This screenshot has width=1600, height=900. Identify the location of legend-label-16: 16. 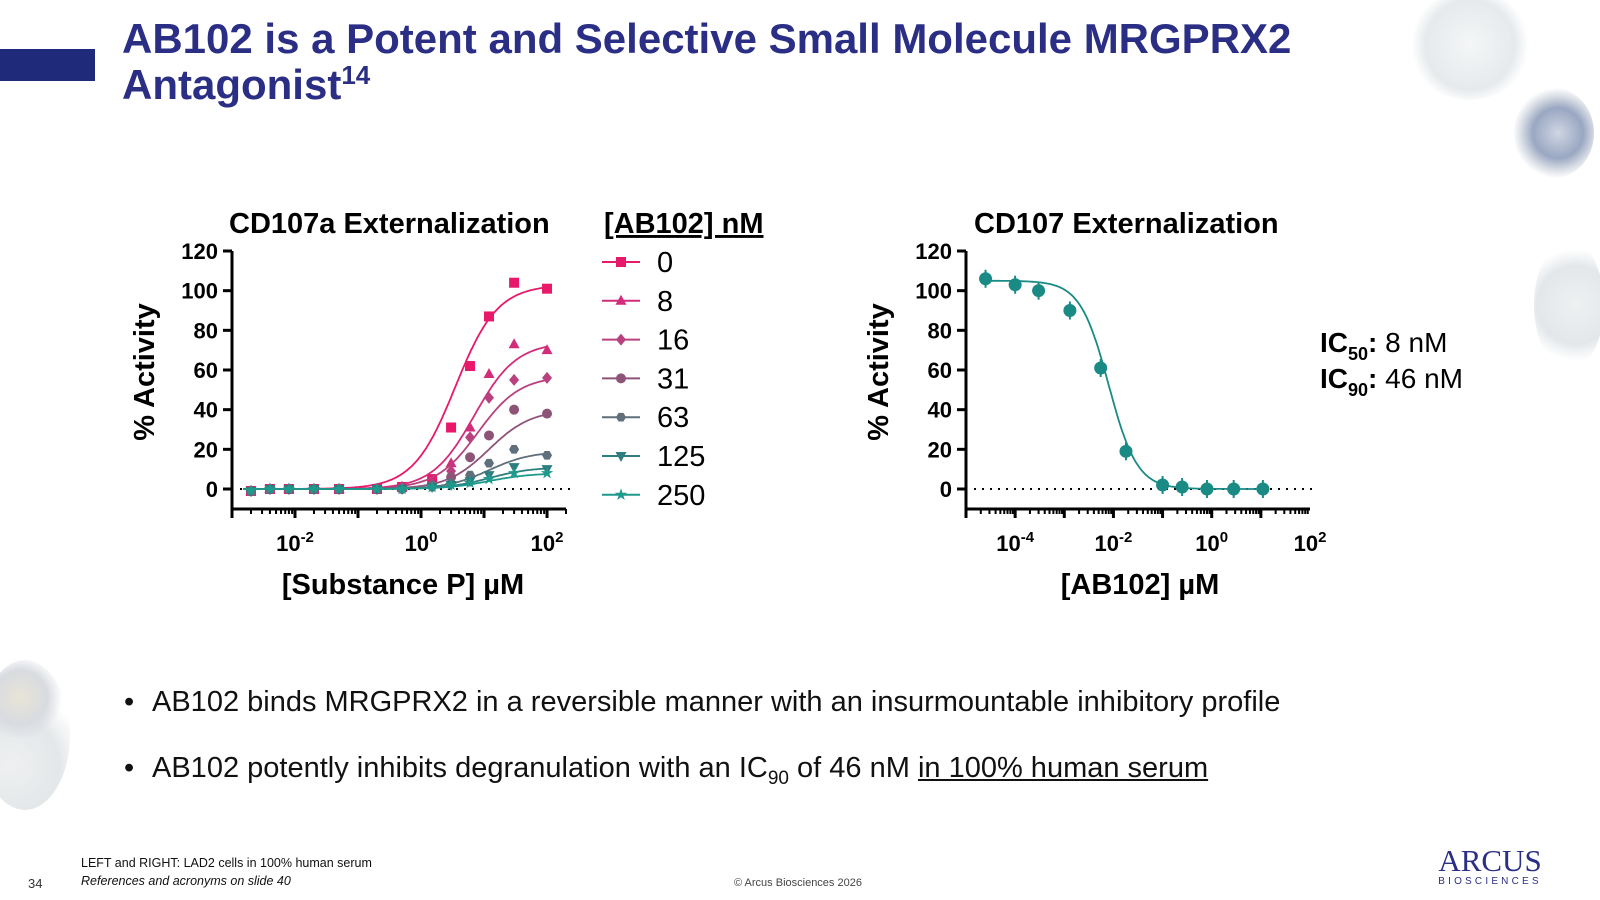
(673, 341).